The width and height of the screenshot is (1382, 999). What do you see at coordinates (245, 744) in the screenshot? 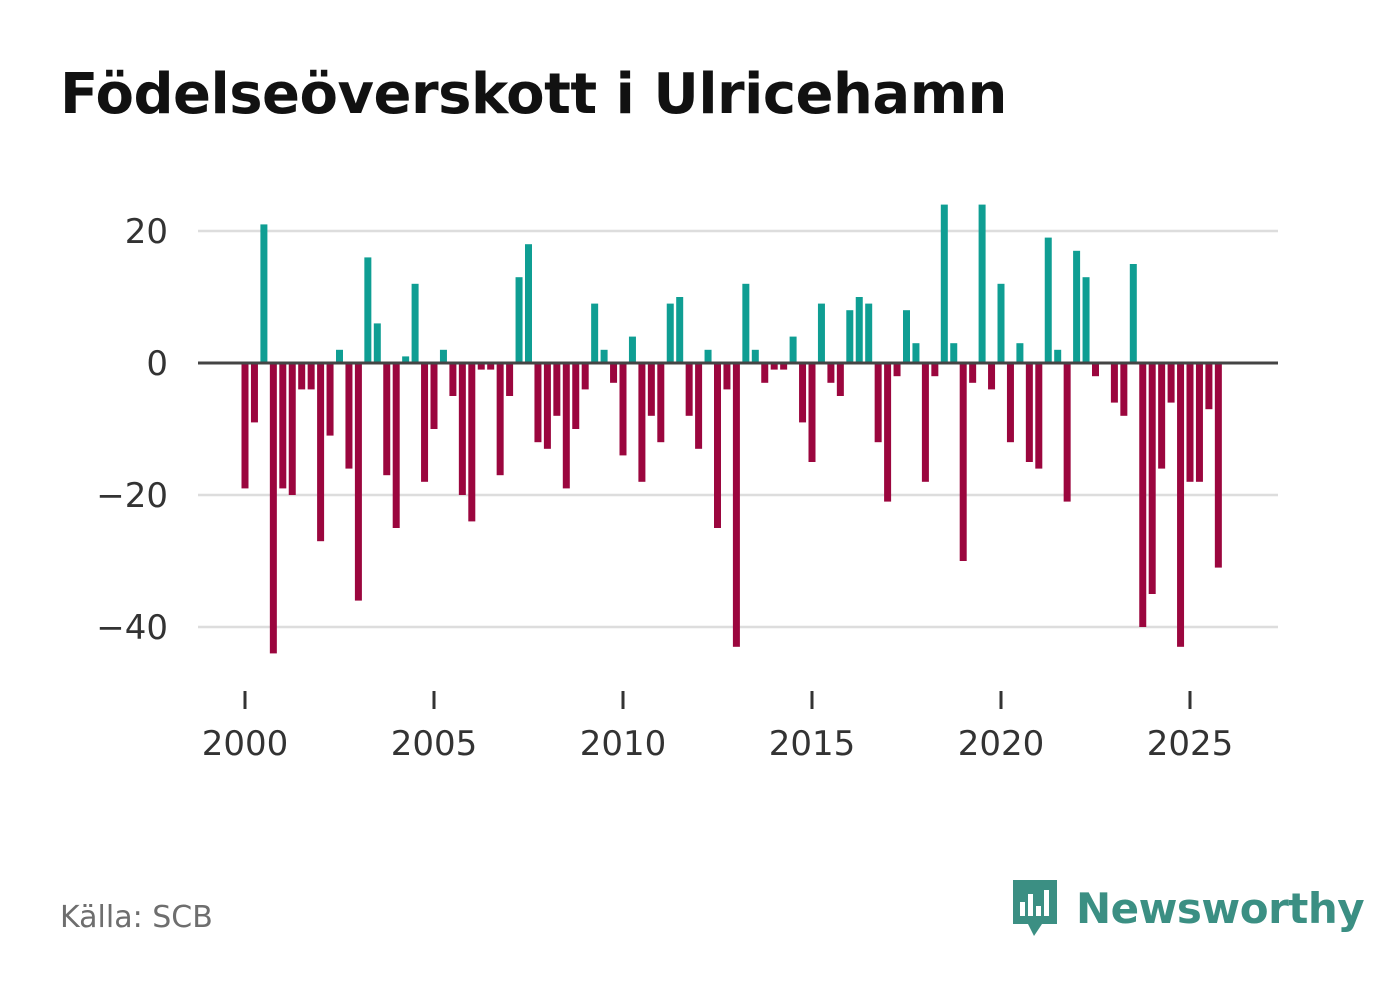
I see `x-tick-label: 2000` at bounding box center [245, 744].